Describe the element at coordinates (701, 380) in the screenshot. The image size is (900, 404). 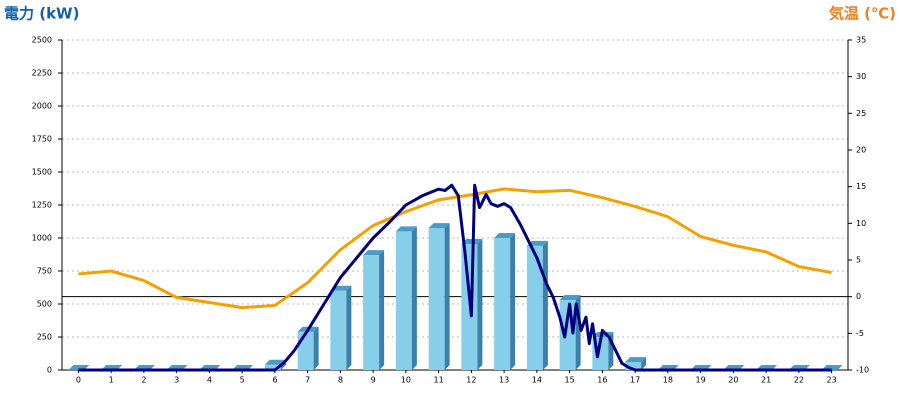
I see `x-tick-label: 19` at that location.